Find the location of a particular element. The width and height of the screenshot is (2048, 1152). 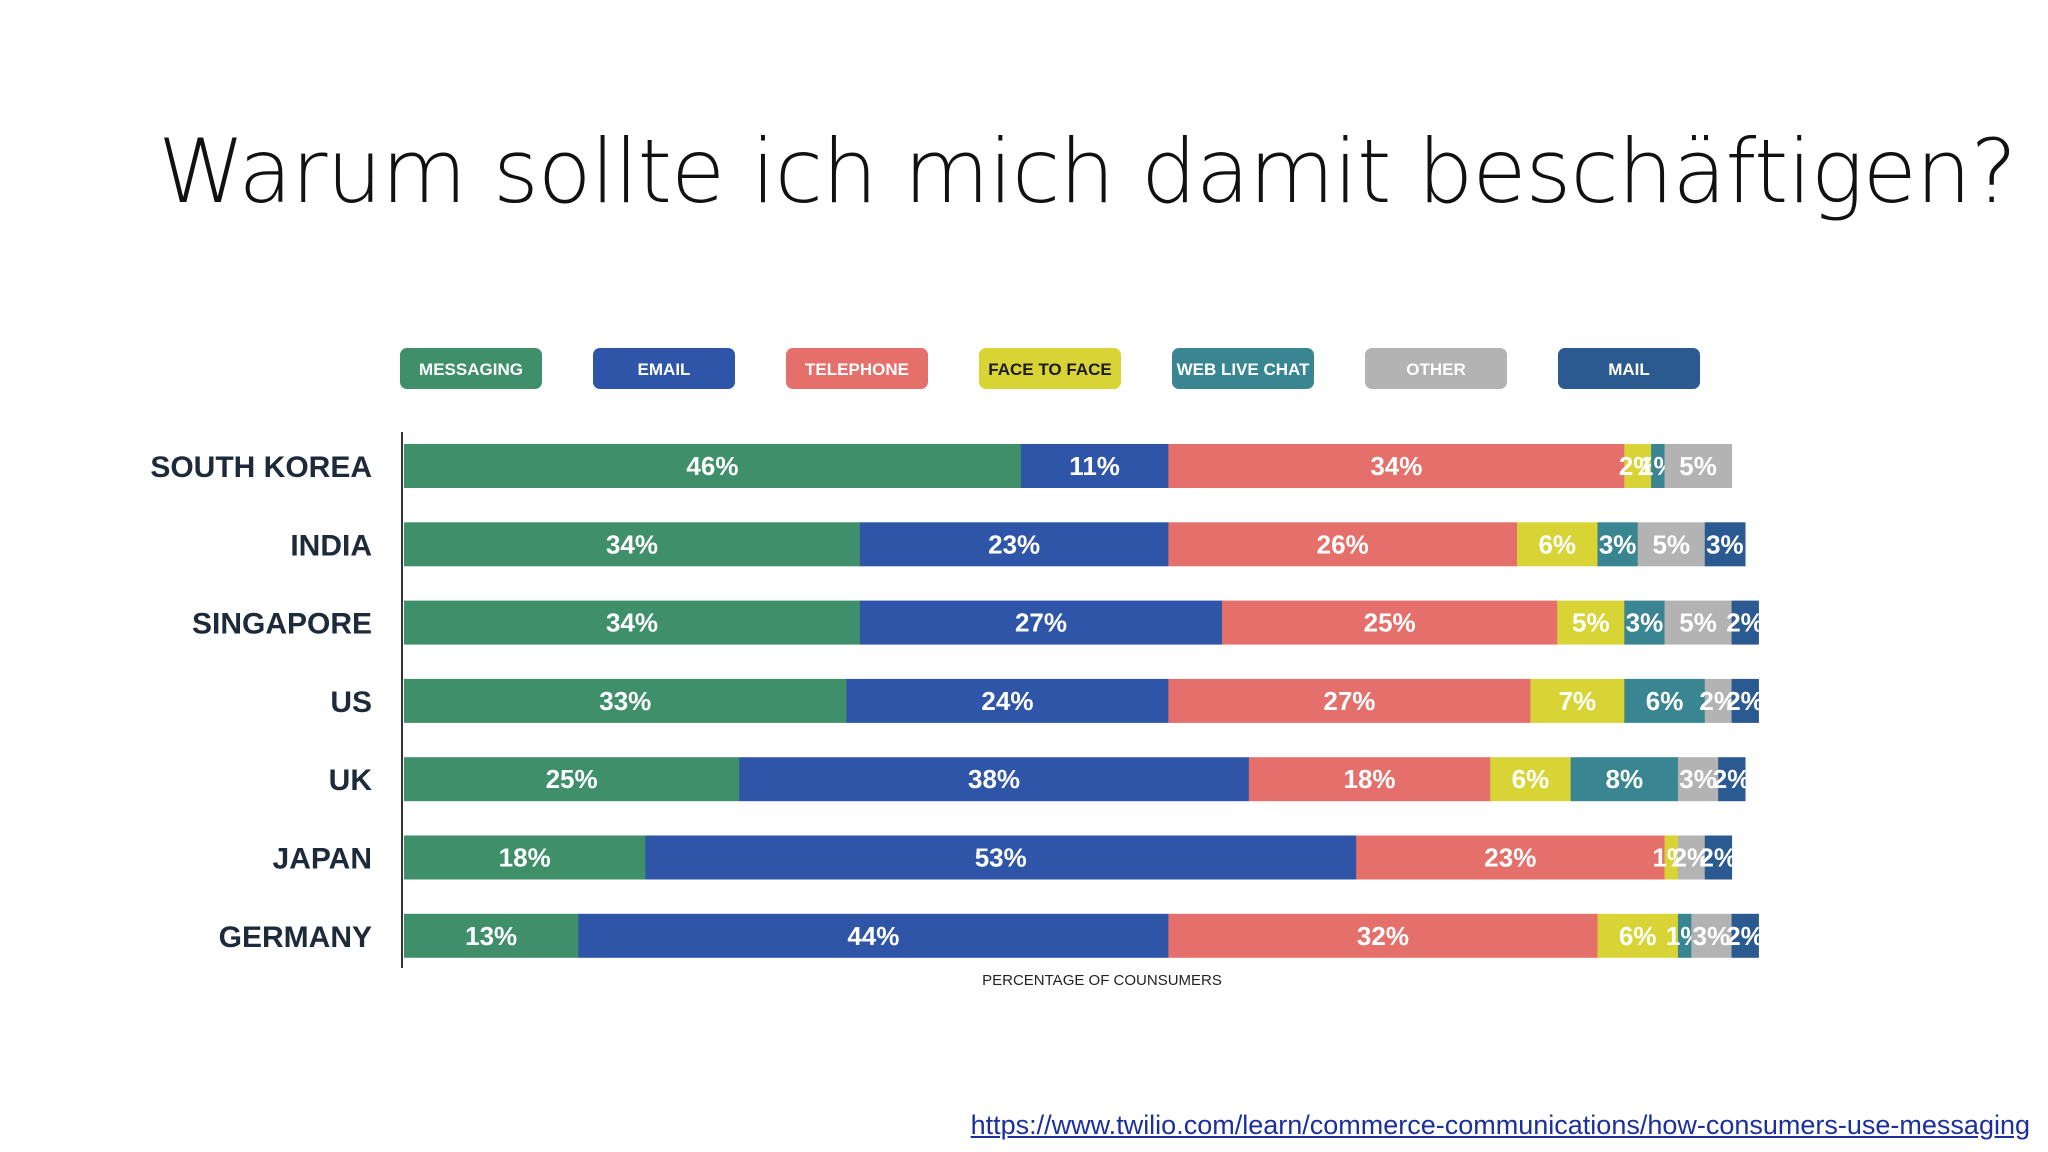

data-label: 25% is located at coordinates (572, 779).